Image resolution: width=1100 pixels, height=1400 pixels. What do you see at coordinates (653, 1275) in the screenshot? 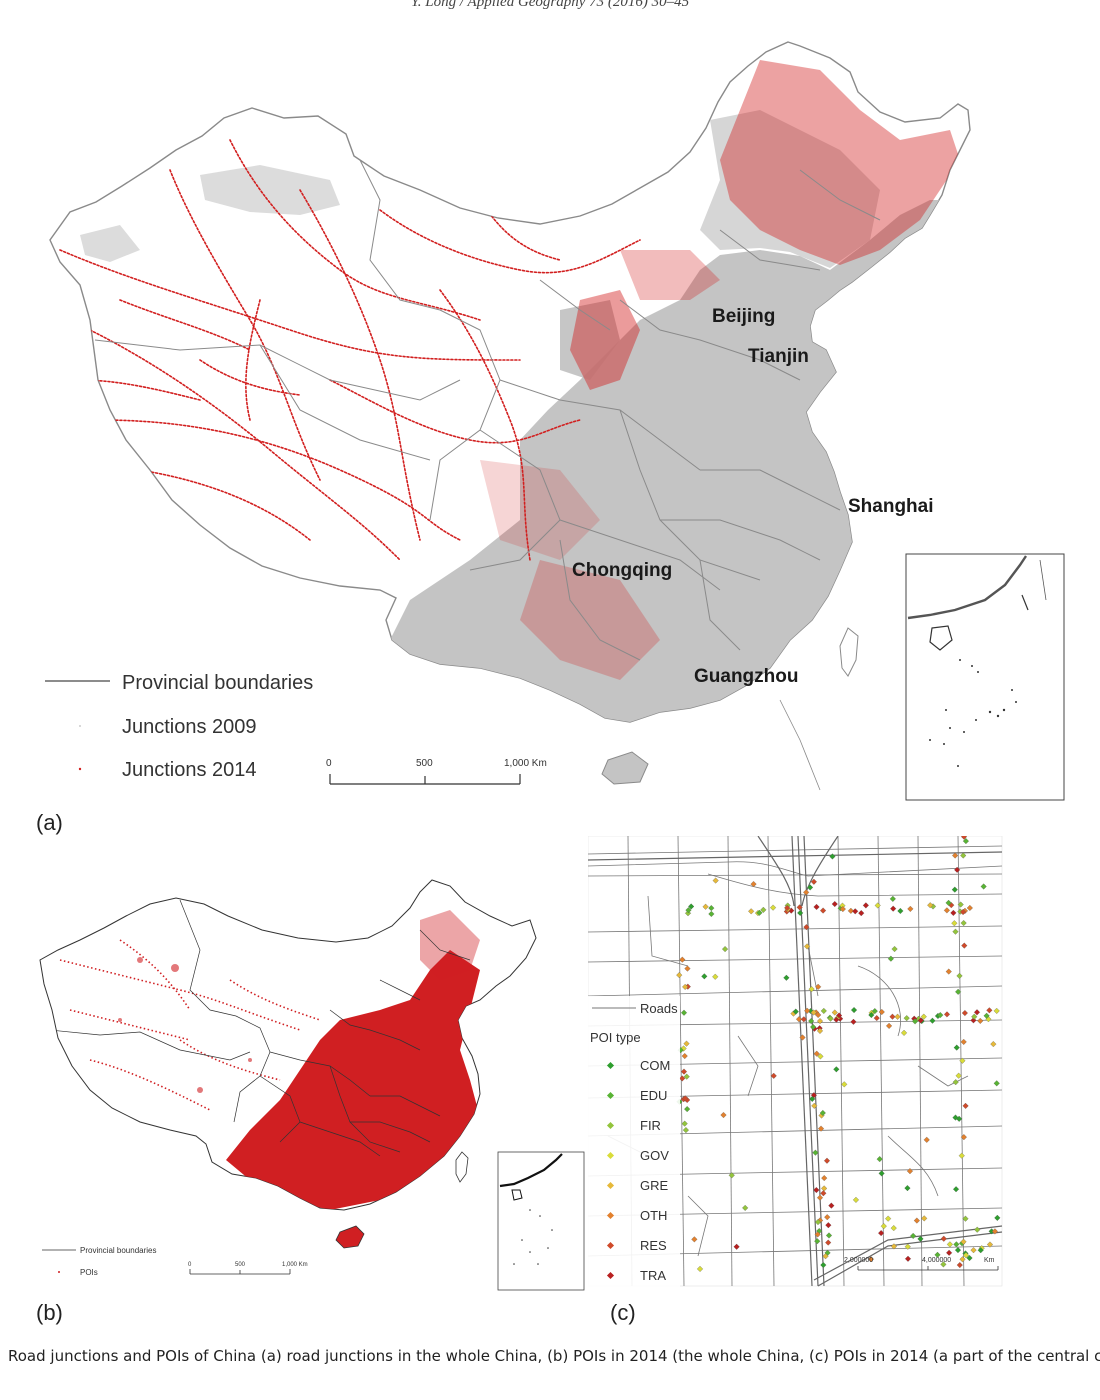
I see `legend-poi-tra-label: TRA` at bounding box center [653, 1275].